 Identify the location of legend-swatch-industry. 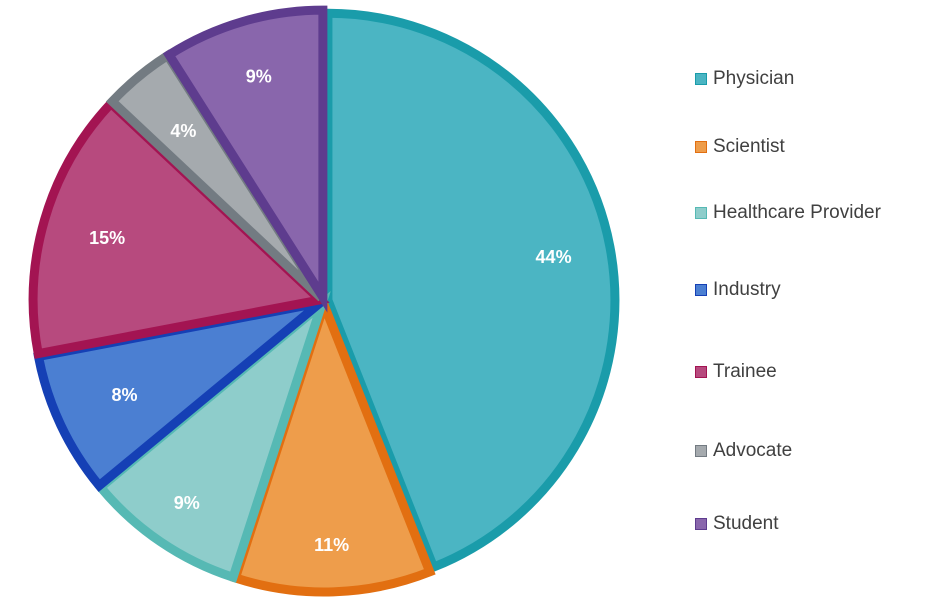
(701, 290).